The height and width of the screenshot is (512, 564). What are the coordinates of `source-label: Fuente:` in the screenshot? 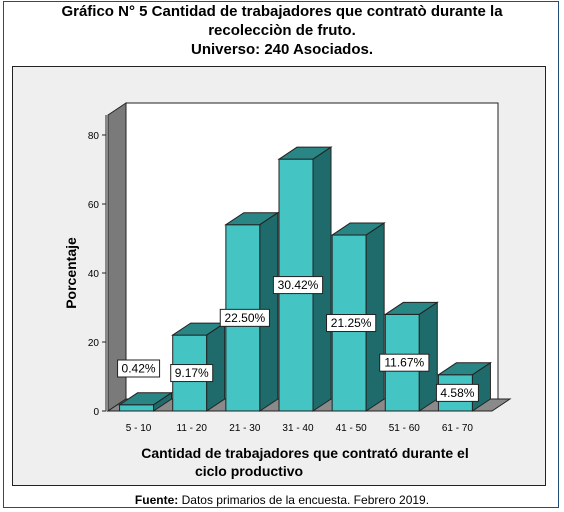 It's located at (156, 500).